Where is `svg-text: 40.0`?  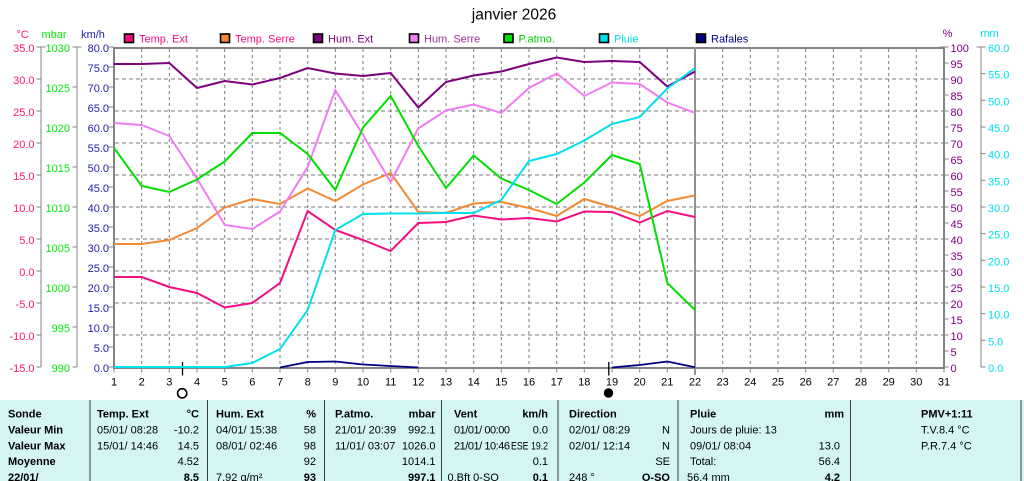
svg-text: 40.0 is located at coordinates (98, 209).